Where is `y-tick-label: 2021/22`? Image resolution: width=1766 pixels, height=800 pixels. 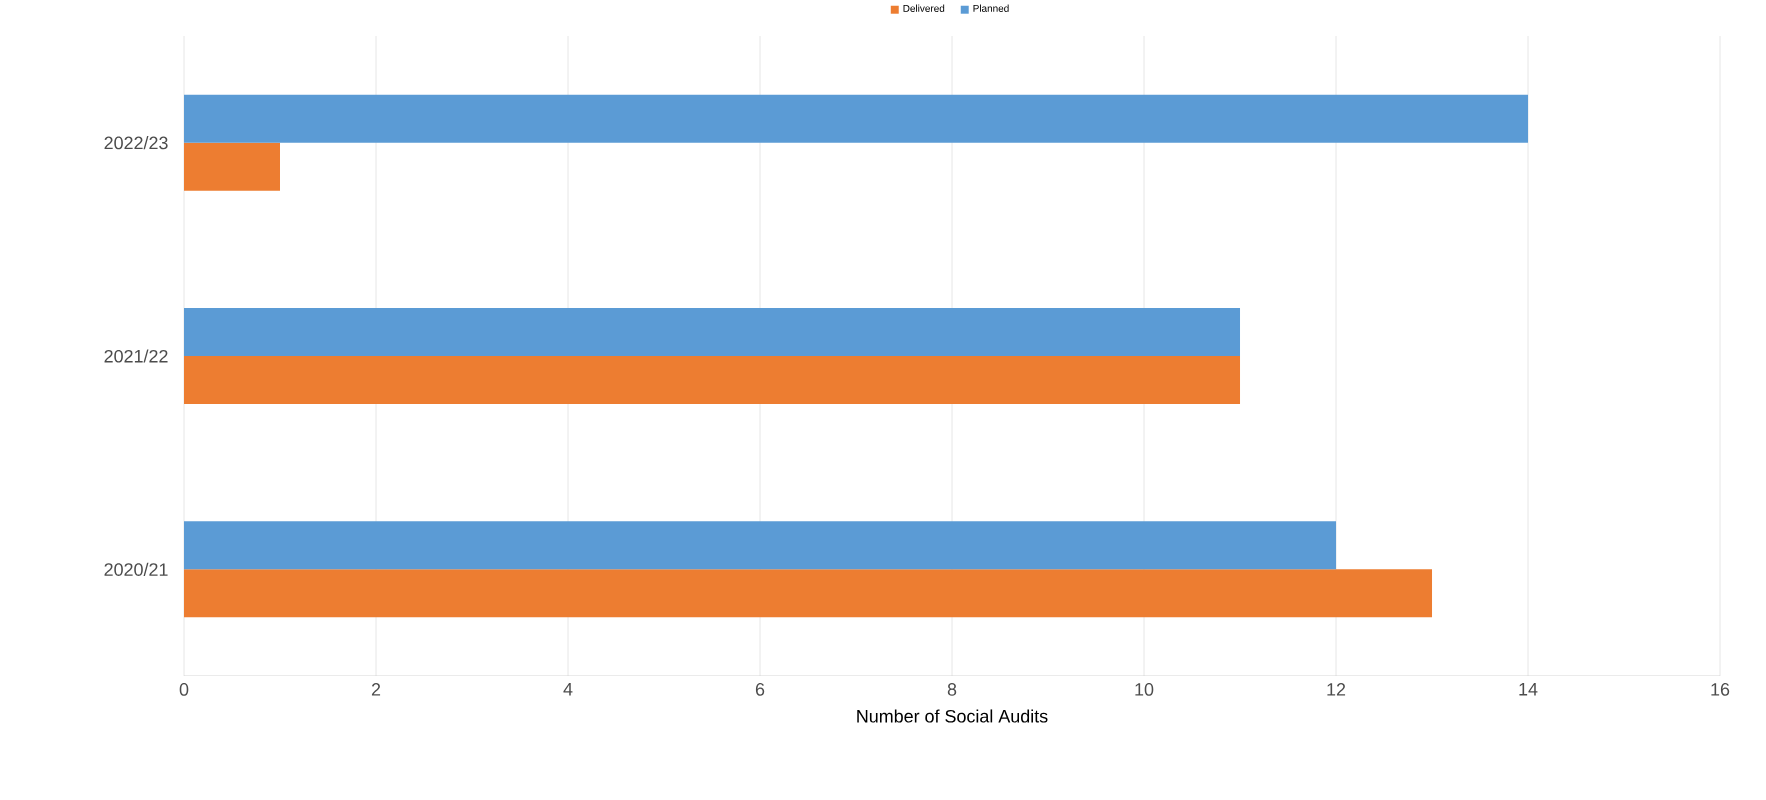 y-tick-label: 2021/22 is located at coordinates (136, 356).